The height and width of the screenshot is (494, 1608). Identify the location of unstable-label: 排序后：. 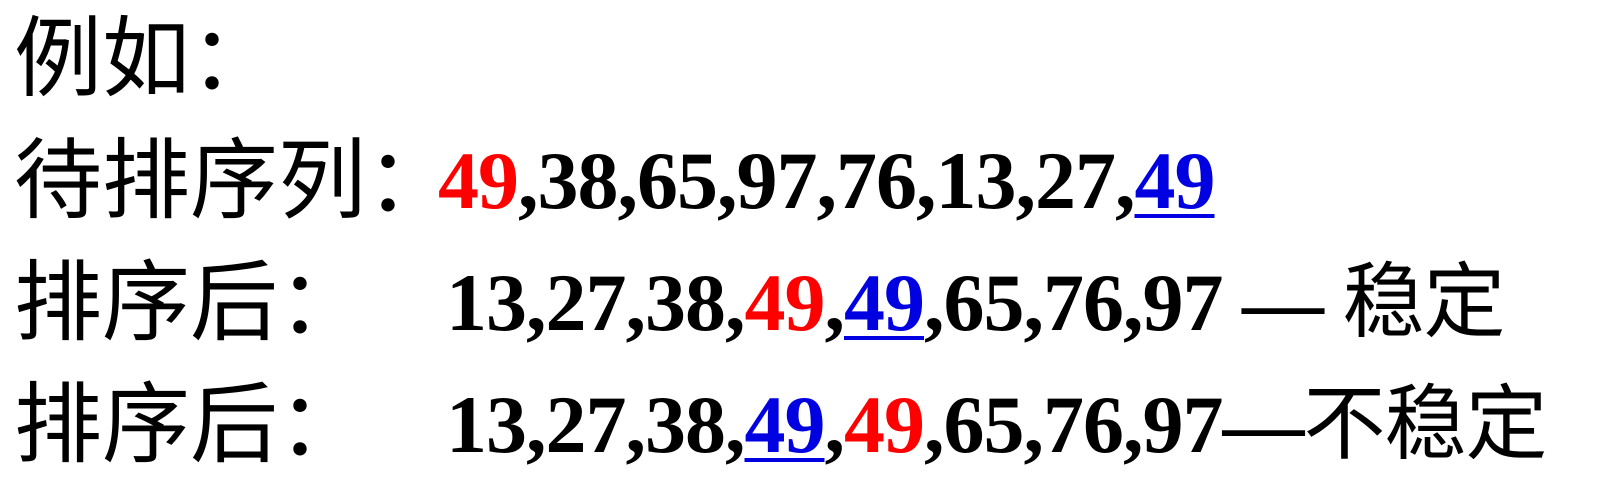
(190, 424).